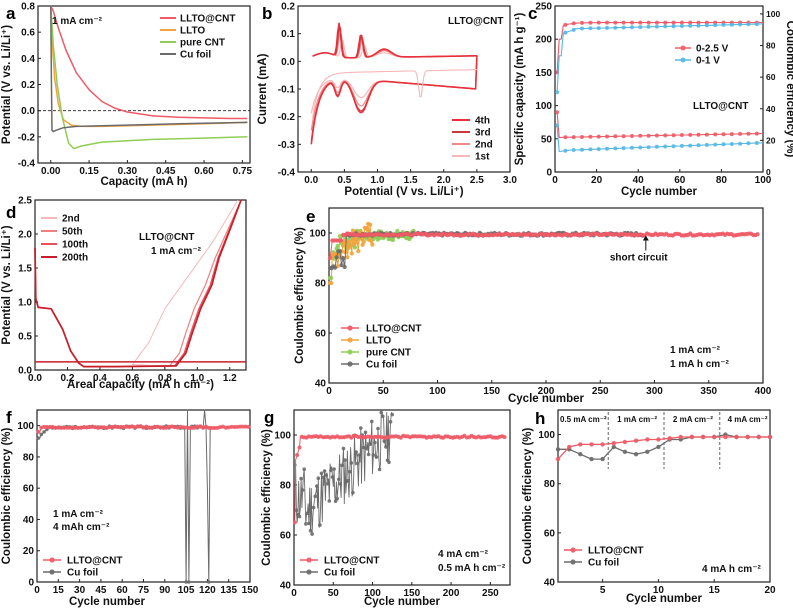 The width and height of the screenshot is (793, 614). I want to click on x-tick-label: 90, so click(165, 590).